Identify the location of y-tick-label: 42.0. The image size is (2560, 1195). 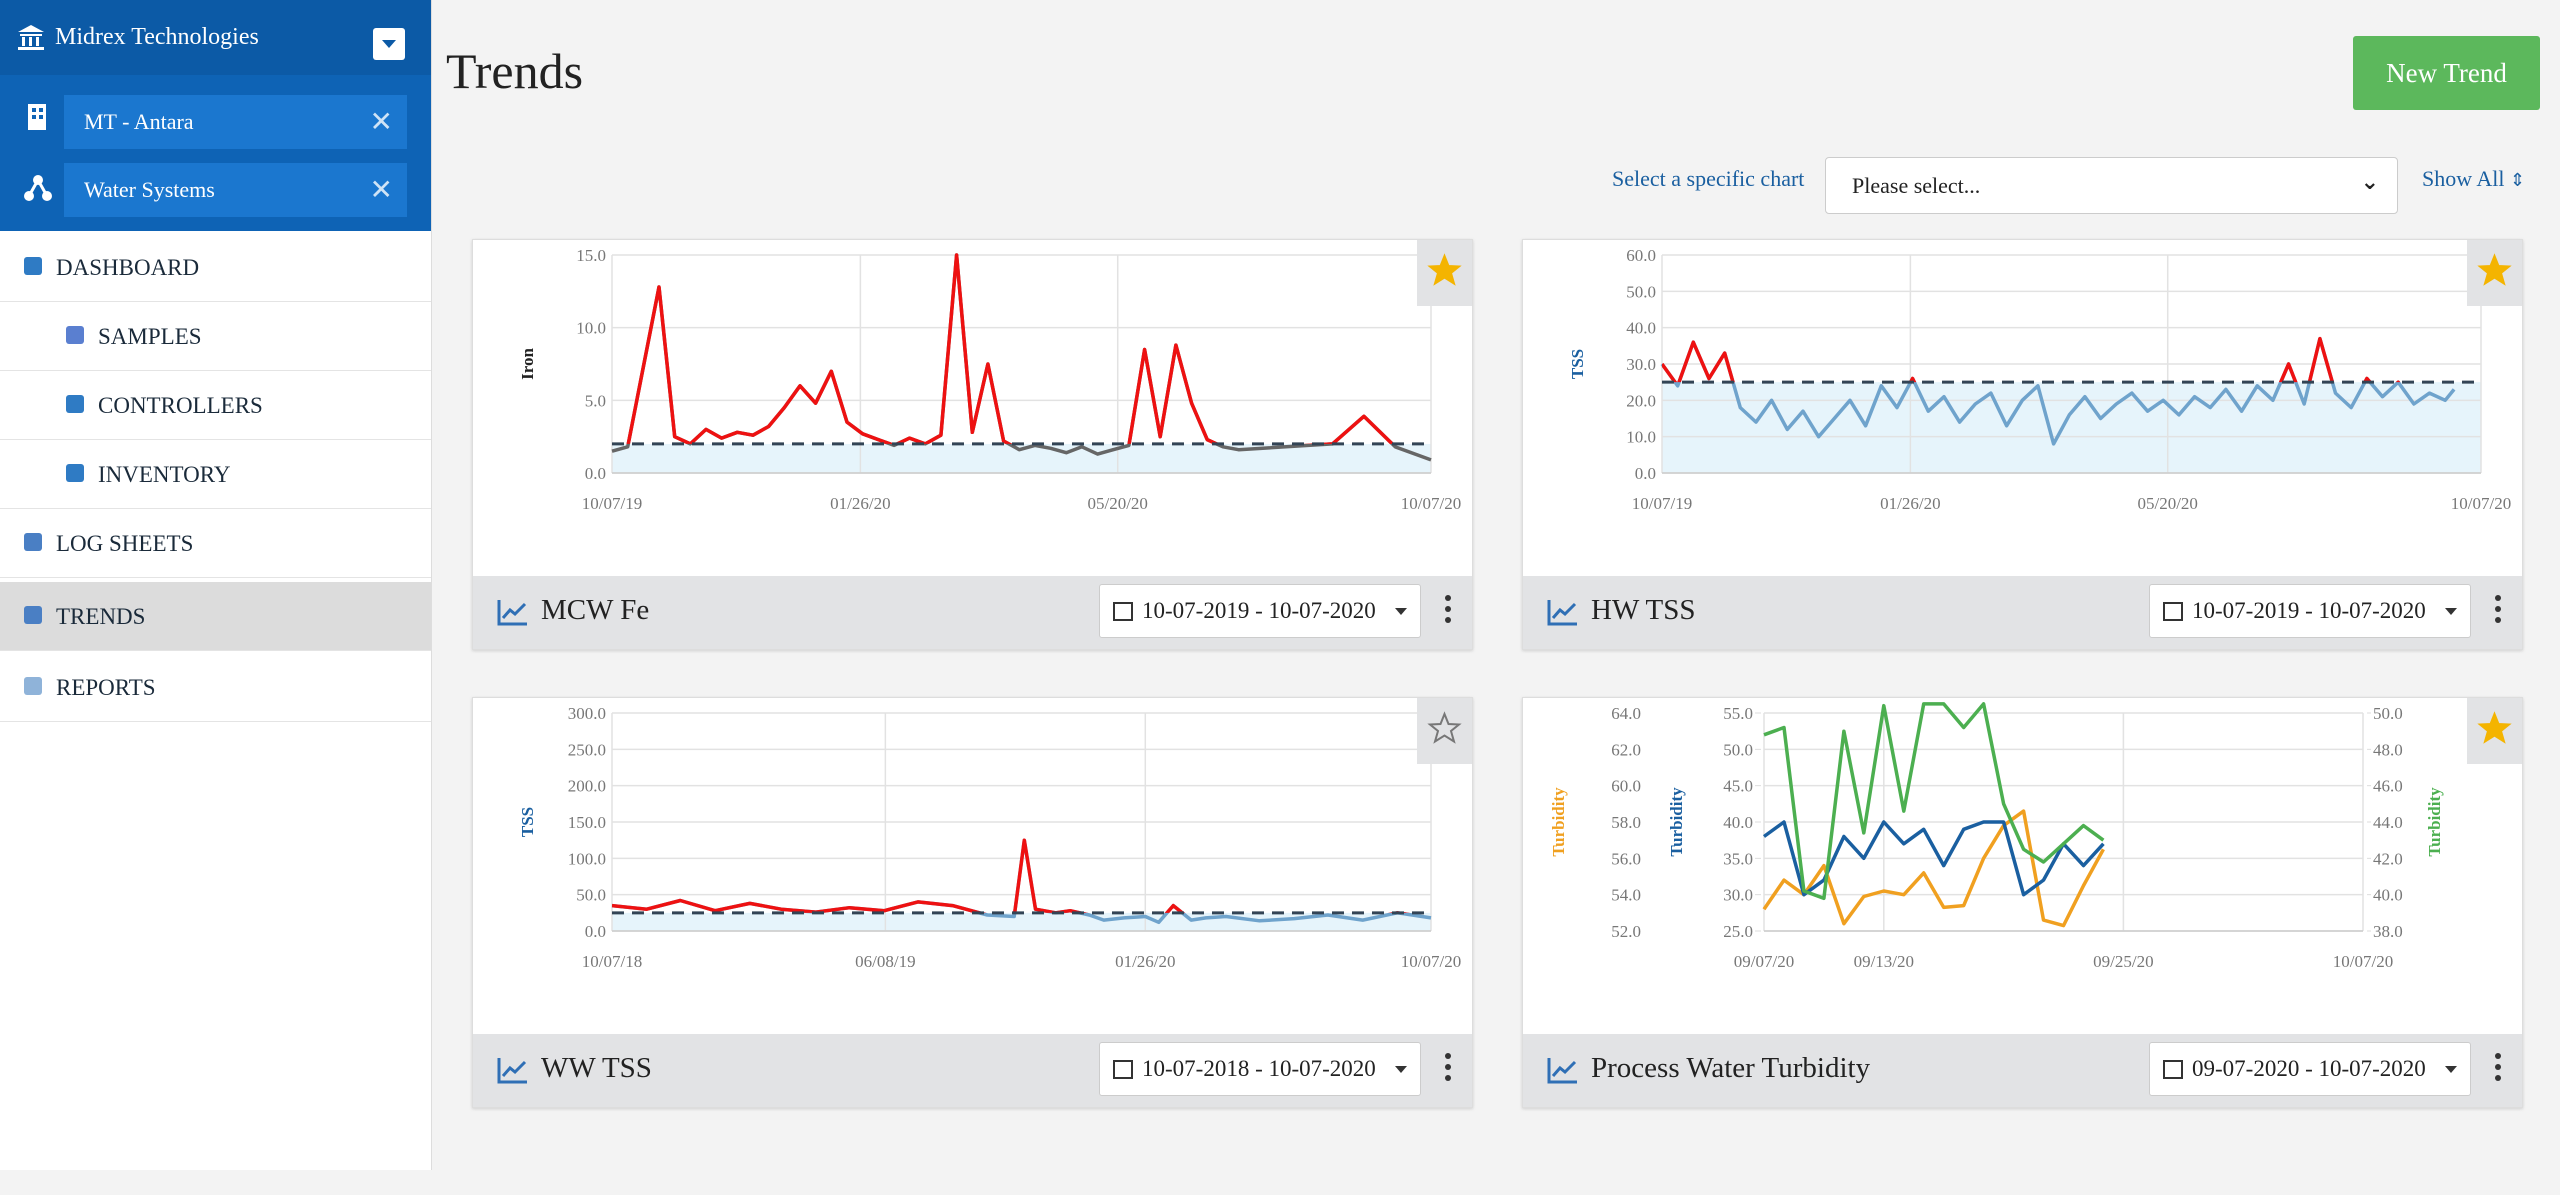
(2388, 858).